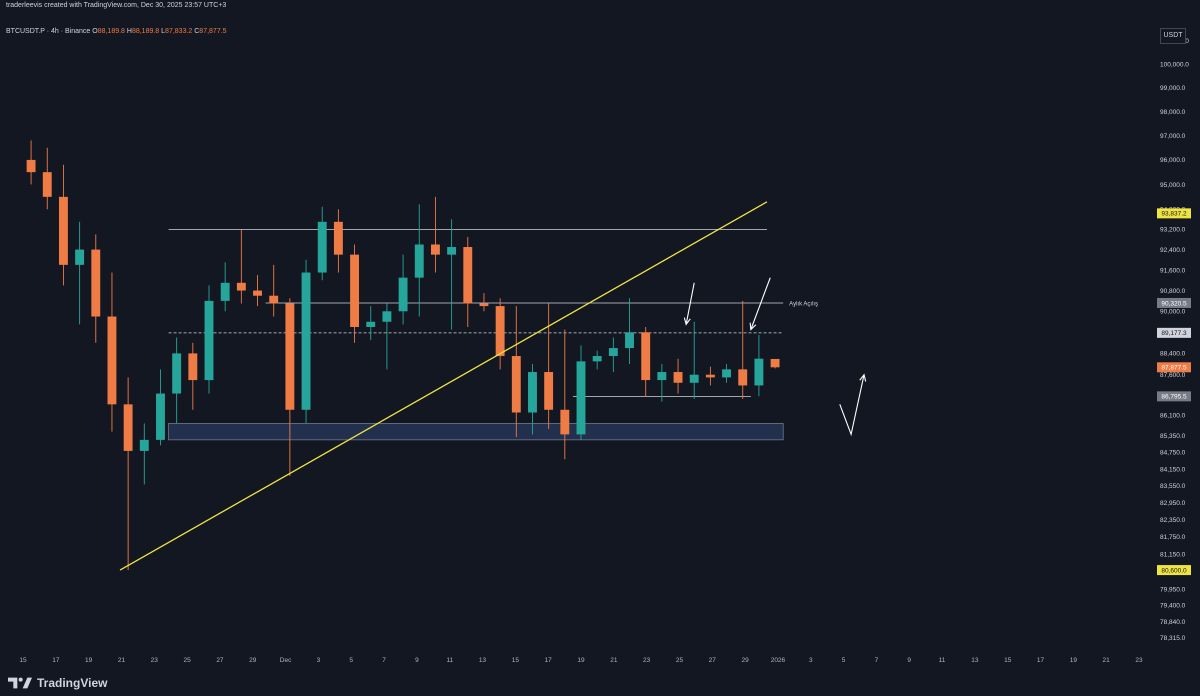 This screenshot has width=1200, height=696. Describe the element at coordinates (844, 660) in the screenshot. I see `x-tick-label: 5` at that location.